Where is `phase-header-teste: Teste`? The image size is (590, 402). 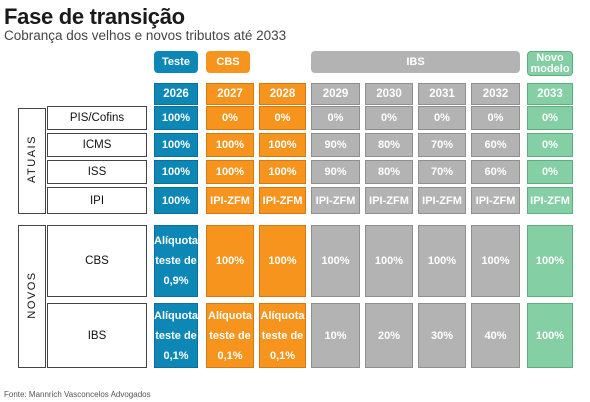
phase-header-teste: Teste is located at coordinates (176, 62).